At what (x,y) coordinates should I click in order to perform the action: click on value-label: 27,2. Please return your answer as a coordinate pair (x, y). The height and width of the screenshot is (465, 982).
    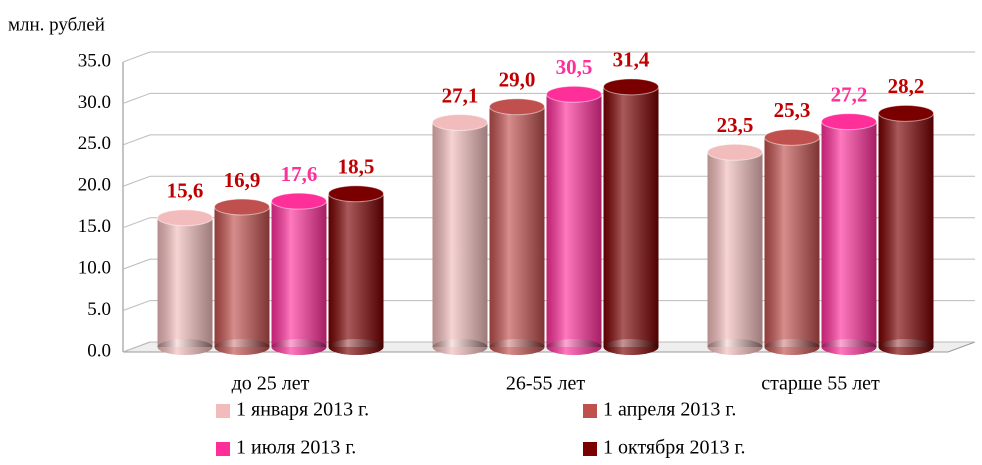
    Looking at the image, I should click on (849, 94).